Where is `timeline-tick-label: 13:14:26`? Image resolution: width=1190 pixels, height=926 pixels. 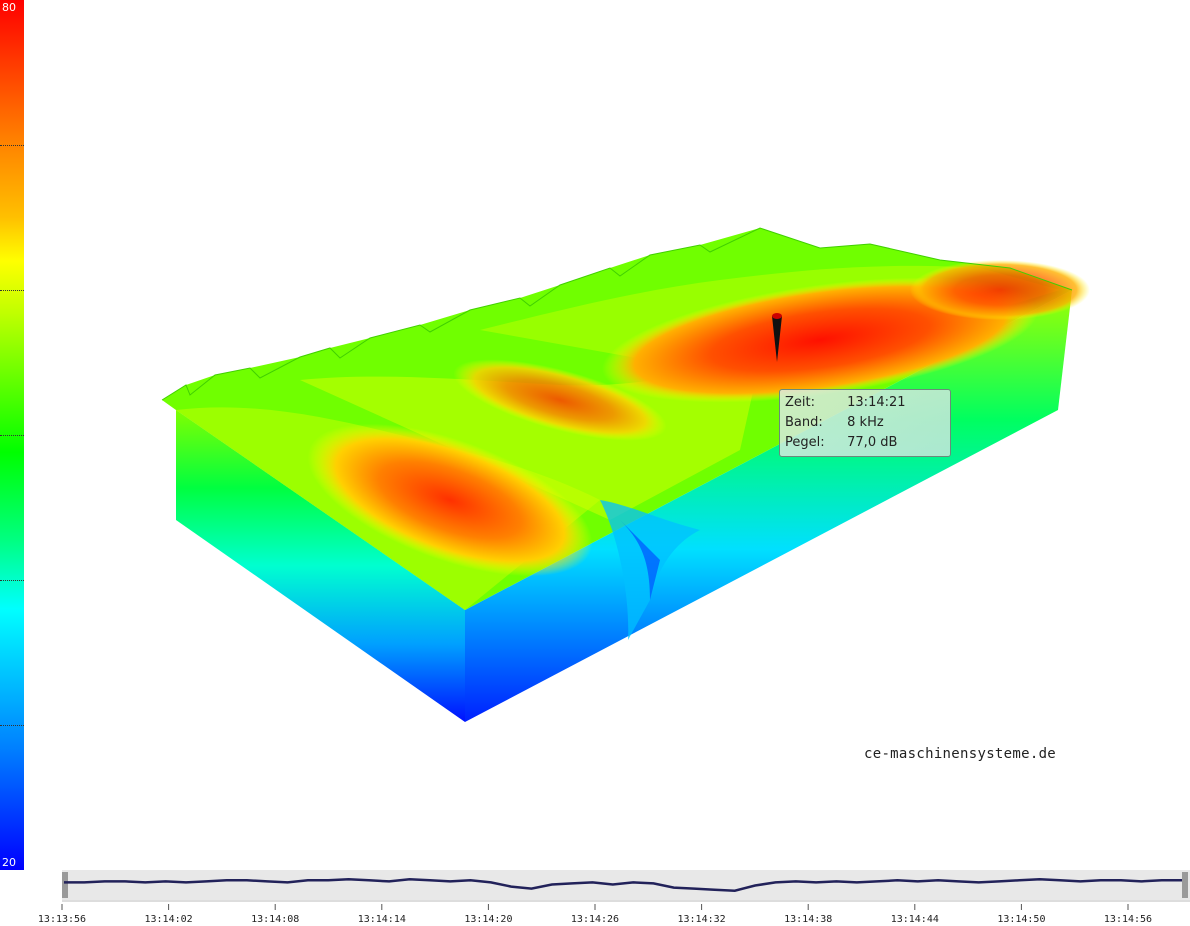
timeline-tick-label: 13:14:26 is located at coordinates (595, 919).